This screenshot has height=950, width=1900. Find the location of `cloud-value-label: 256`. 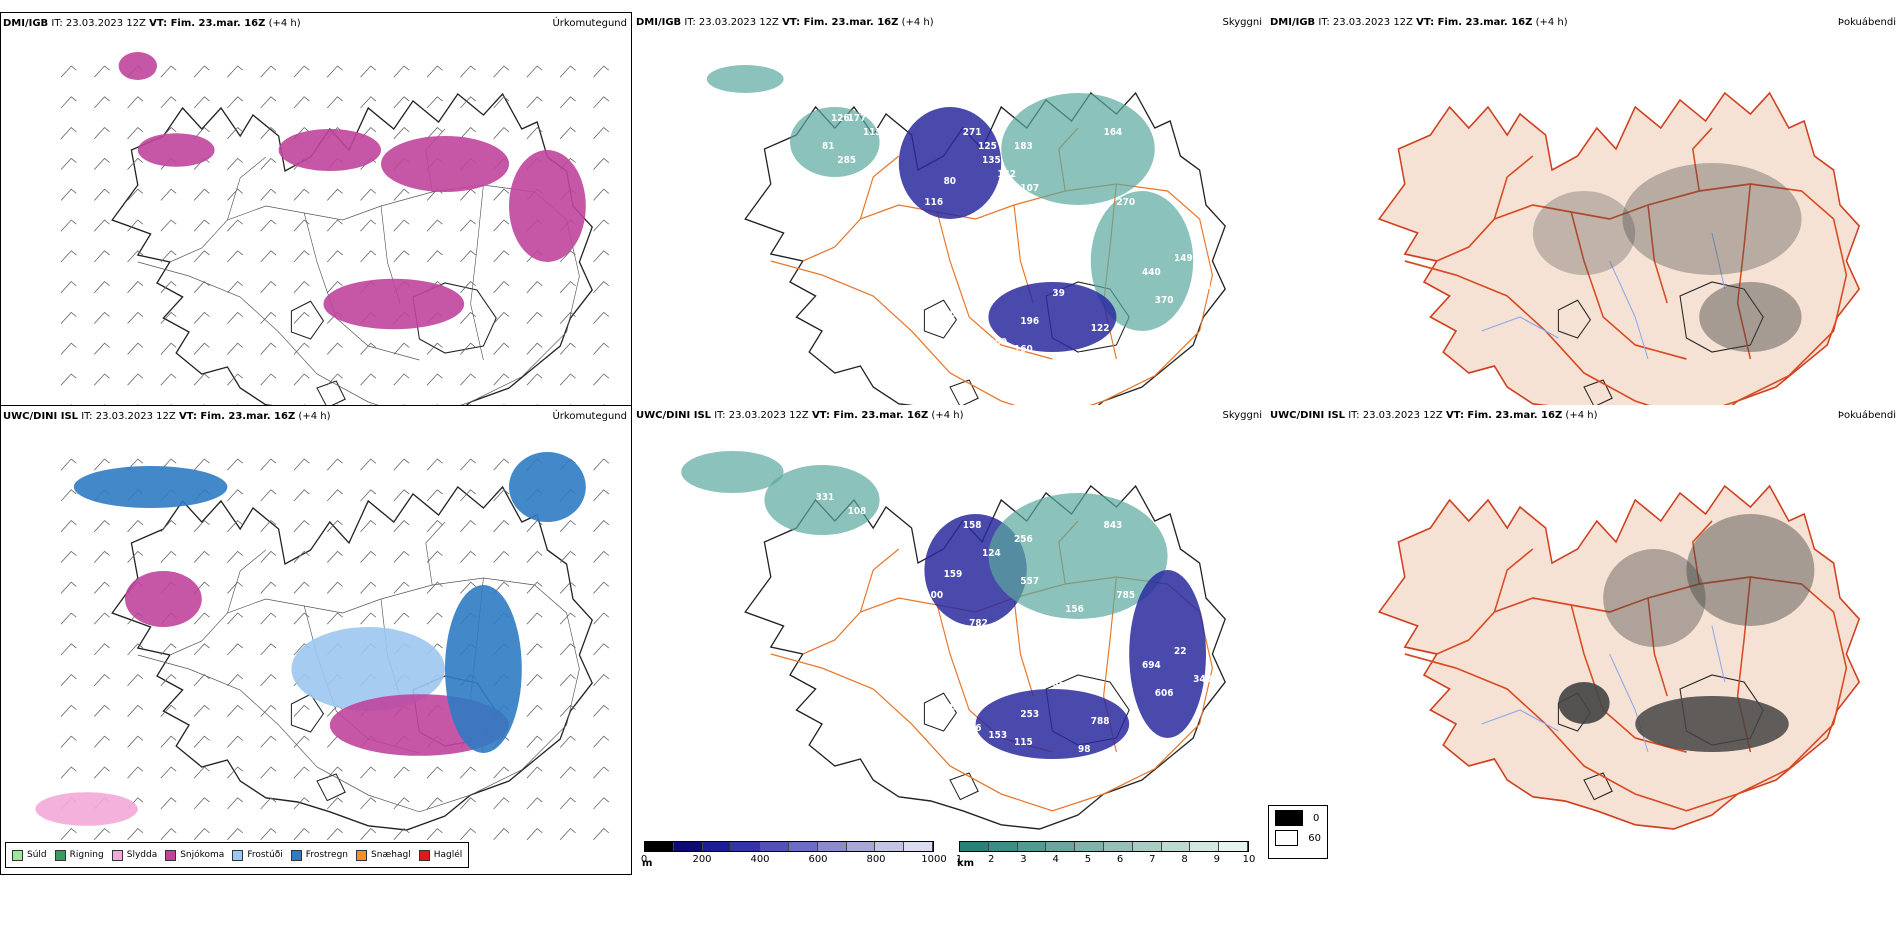

cloud-value-label: 256 is located at coordinates (1023, 539).